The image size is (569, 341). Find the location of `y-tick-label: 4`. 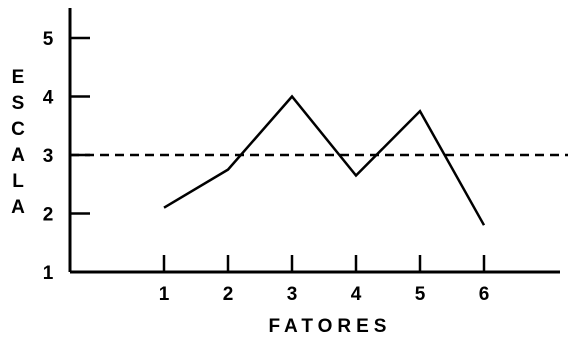

y-tick-label: 4 is located at coordinates (48, 98).